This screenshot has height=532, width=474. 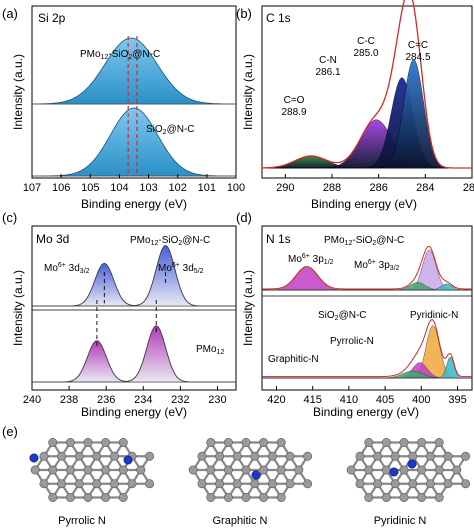 I want to click on panel-a-tick-label-7: 100, so click(x=236, y=188).